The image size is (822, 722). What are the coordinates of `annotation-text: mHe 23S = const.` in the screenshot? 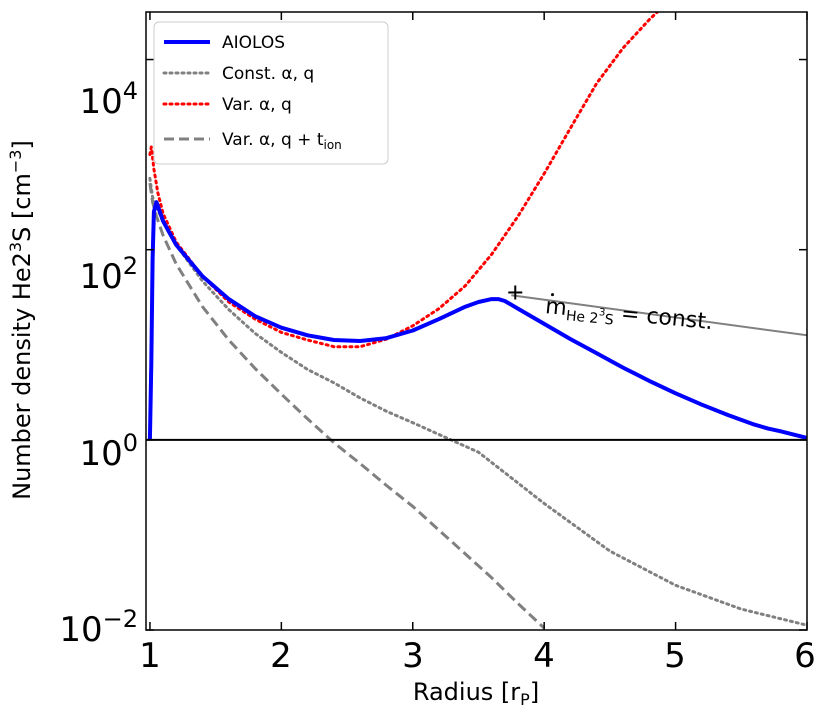 It's located at (629, 316).